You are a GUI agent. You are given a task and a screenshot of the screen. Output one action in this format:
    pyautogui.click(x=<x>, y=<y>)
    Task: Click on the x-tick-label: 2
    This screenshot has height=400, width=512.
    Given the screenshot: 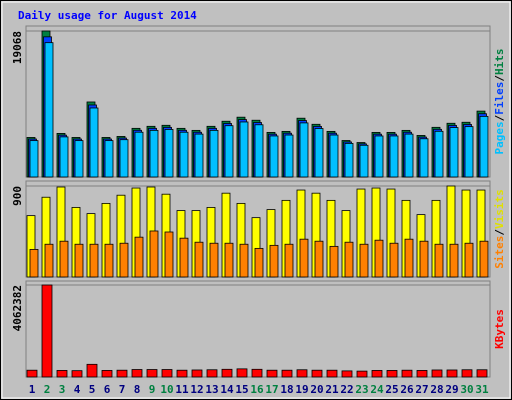 What is the action you would take?
    pyautogui.click(x=47, y=389)
    